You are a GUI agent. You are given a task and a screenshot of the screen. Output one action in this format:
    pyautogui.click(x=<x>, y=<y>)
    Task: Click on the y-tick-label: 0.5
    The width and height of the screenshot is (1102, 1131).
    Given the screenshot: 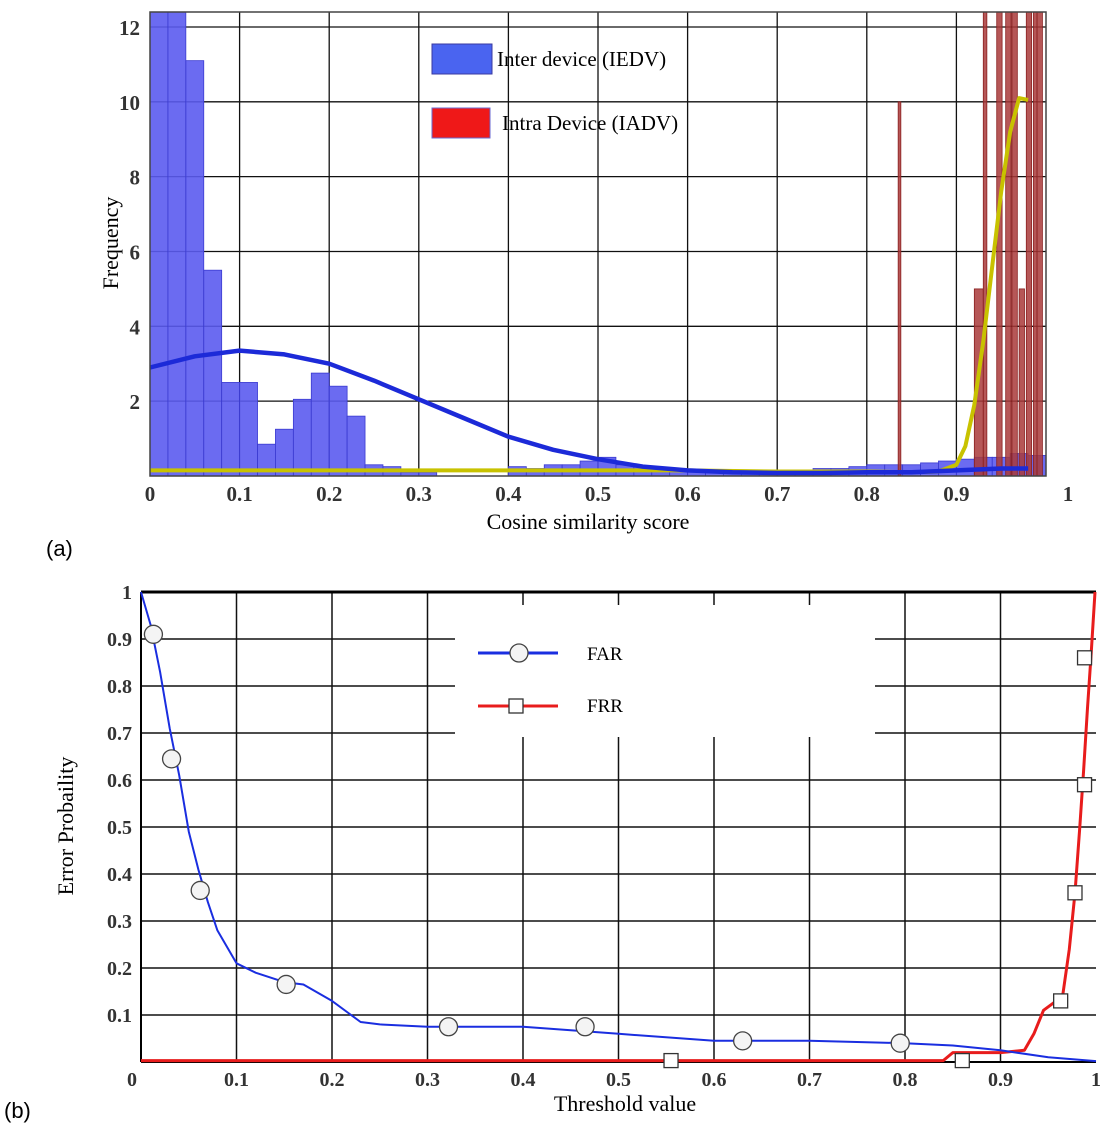 What is the action you would take?
    pyautogui.click(x=119, y=828)
    